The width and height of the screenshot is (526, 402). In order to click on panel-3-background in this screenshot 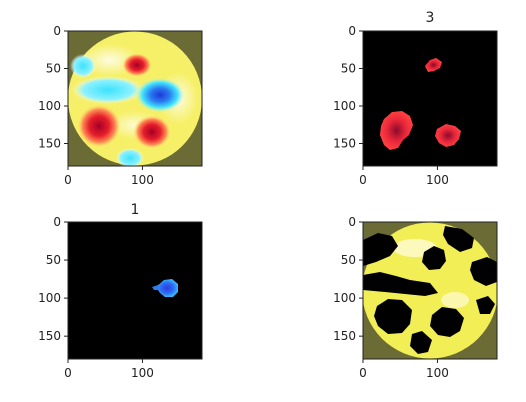, I will do `click(135, 290)`.